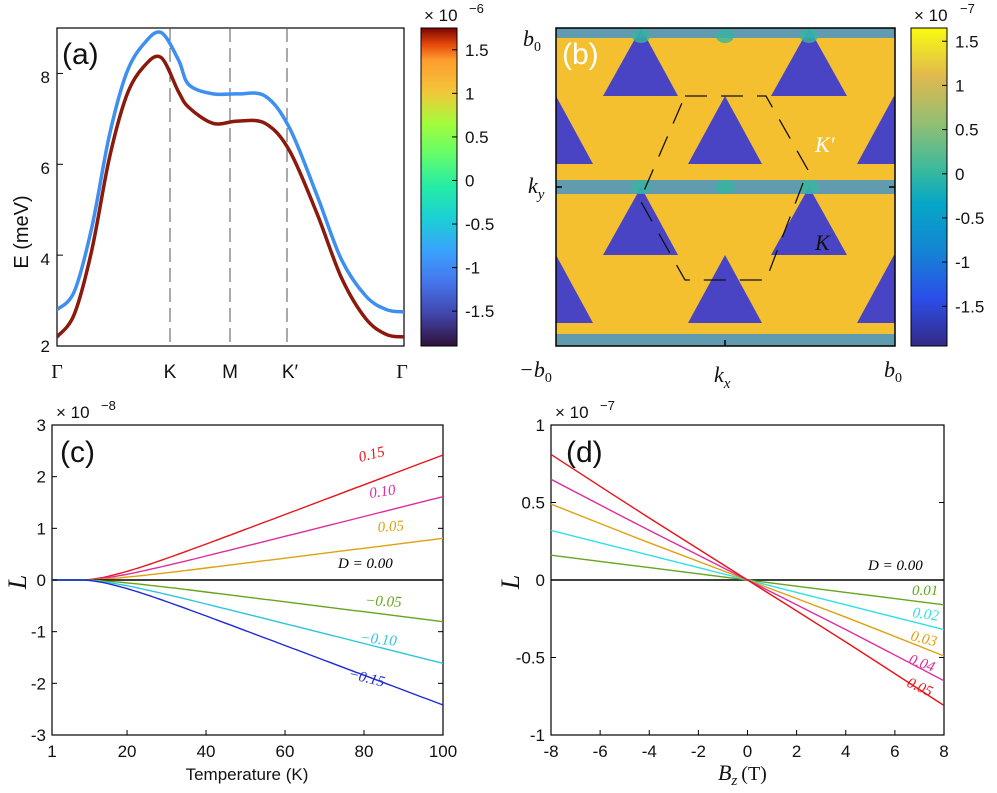 This screenshot has width=997, height=793. What do you see at coordinates (923, 639) in the screenshot?
I see `d-series-label: 0.03` at bounding box center [923, 639].